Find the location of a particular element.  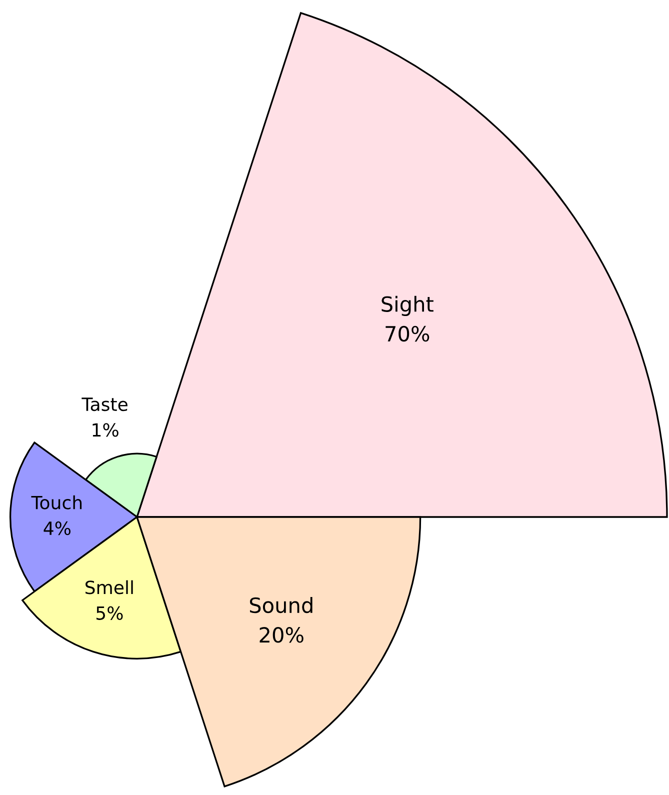

category-label: Smell is located at coordinates (109, 587).